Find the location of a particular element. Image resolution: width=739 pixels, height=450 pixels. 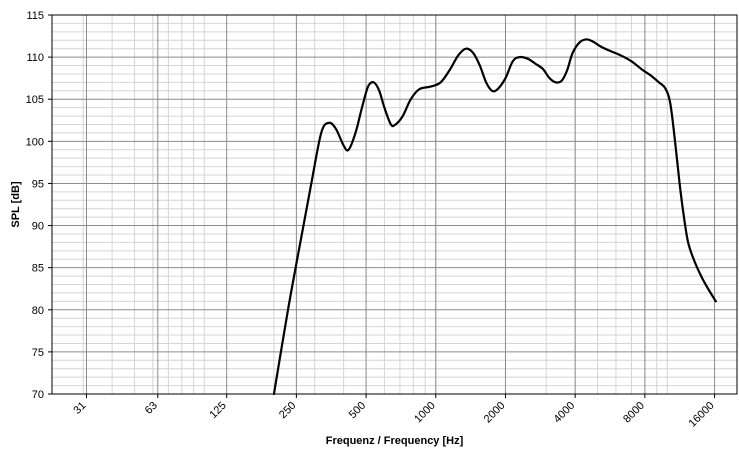

x-tick-label: 63 is located at coordinates (151, 408).